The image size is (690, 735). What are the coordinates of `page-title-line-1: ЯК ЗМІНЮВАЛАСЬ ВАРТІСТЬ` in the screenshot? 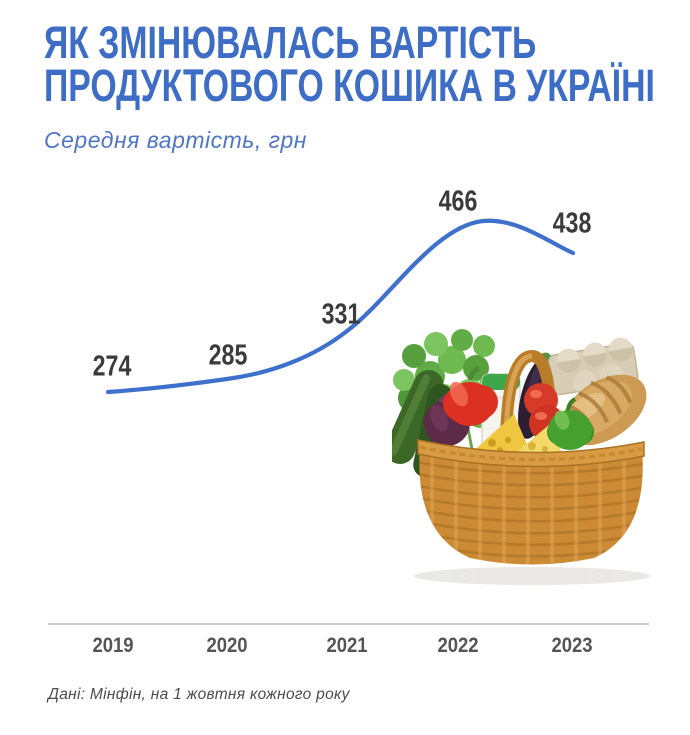 It's located at (290, 42).